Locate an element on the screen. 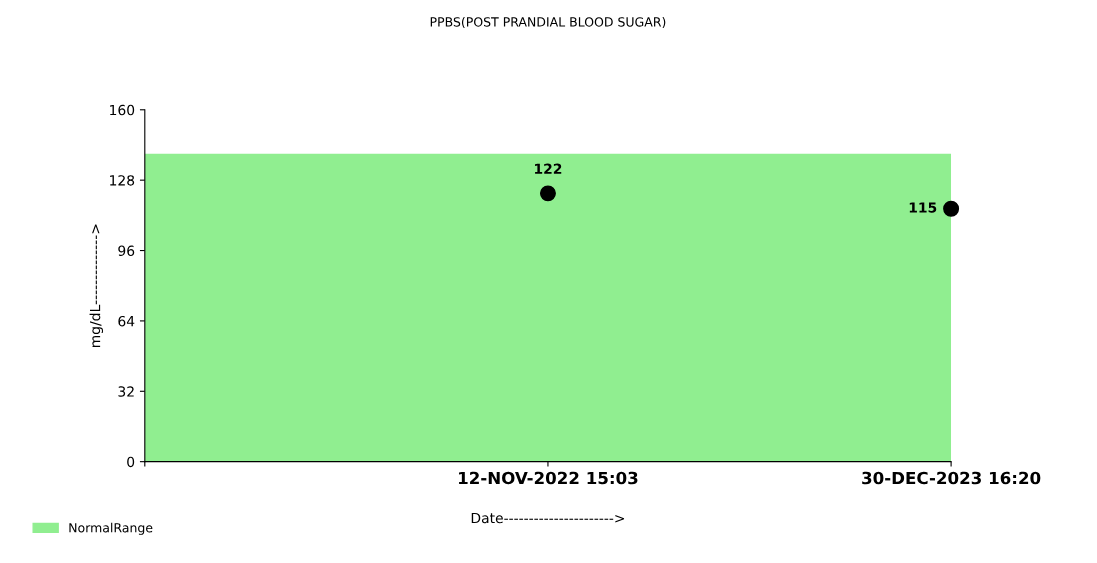 The height and width of the screenshot is (563, 1097). y-tick-label: 160 is located at coordinates (122, 110).